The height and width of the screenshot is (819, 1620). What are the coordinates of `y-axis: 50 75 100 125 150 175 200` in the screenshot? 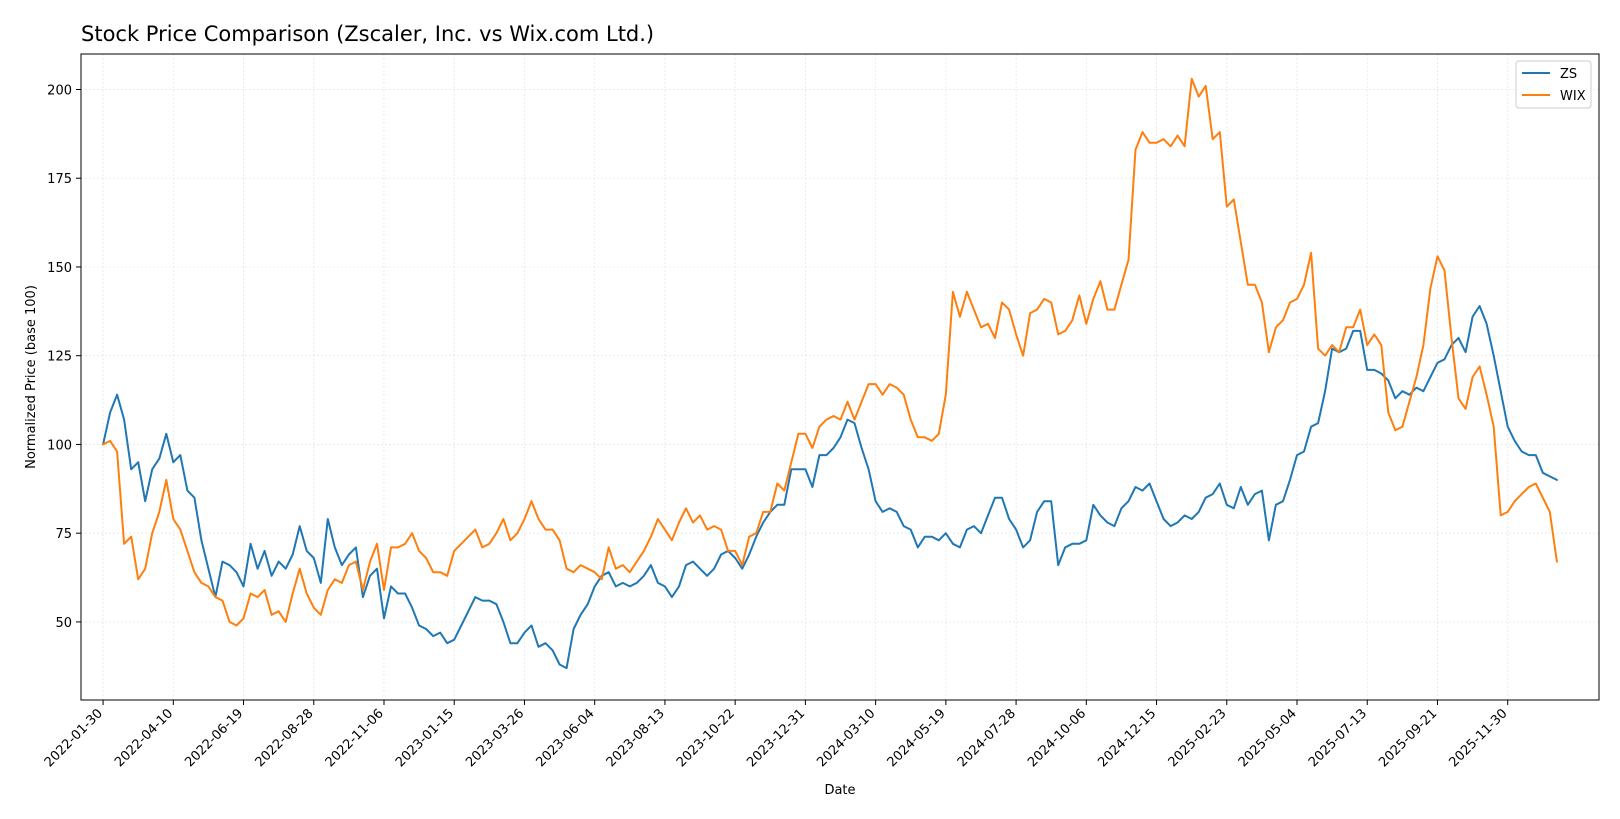 It's located at (64, 357).